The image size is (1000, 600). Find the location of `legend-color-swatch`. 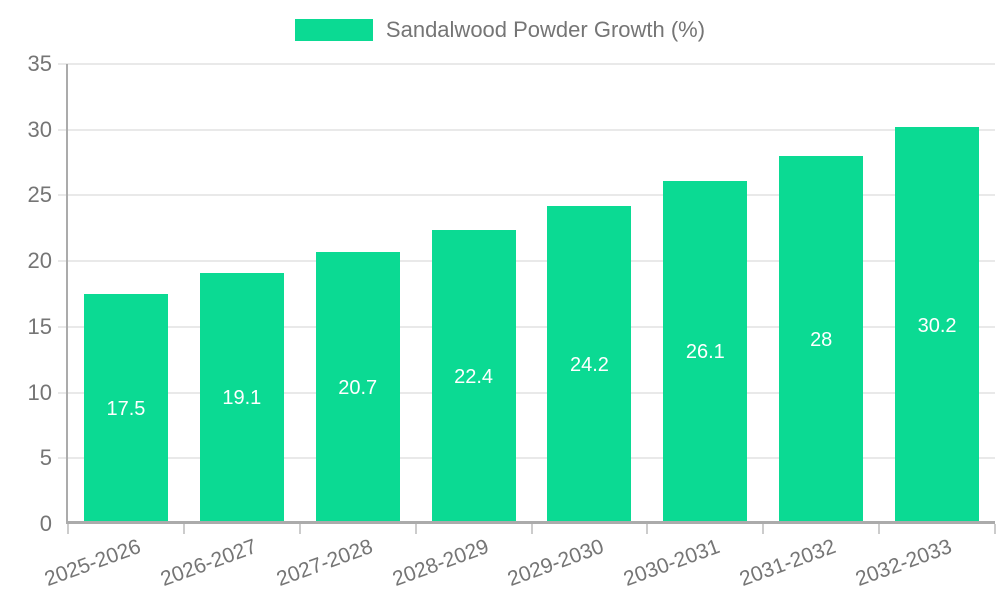

legend-color-swatch is located at coordinates (333, 30).